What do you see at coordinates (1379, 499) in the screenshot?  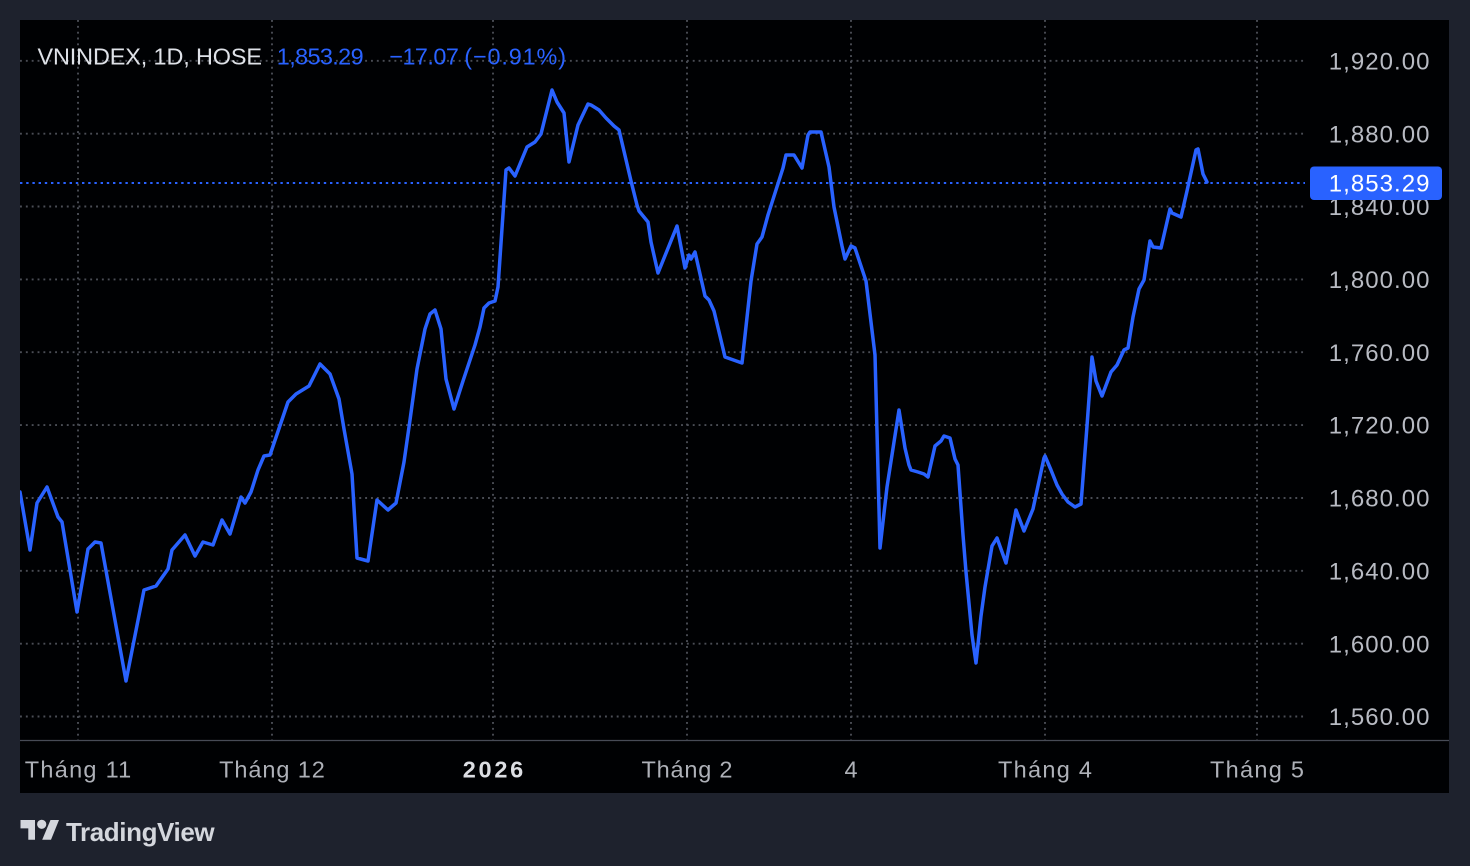 I see `svg-text: 1,680.00` at bounding box center [1379, 499].